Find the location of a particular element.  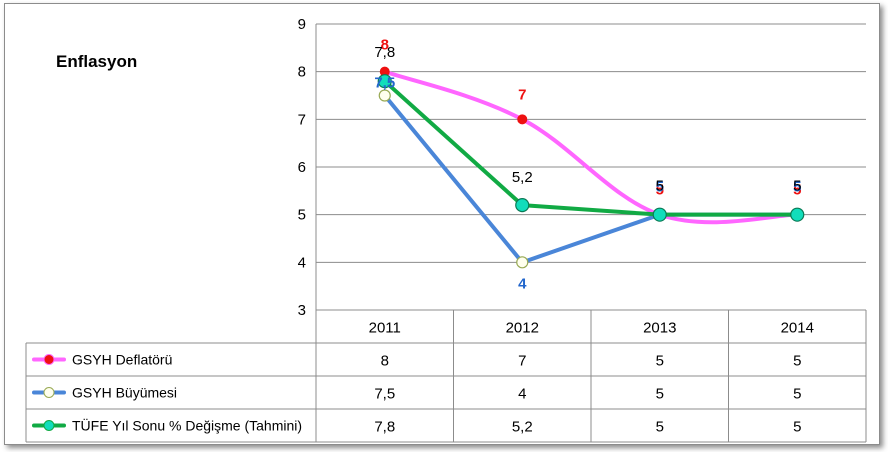

y-tick-label: 7 is located at coordinates (302, 119).